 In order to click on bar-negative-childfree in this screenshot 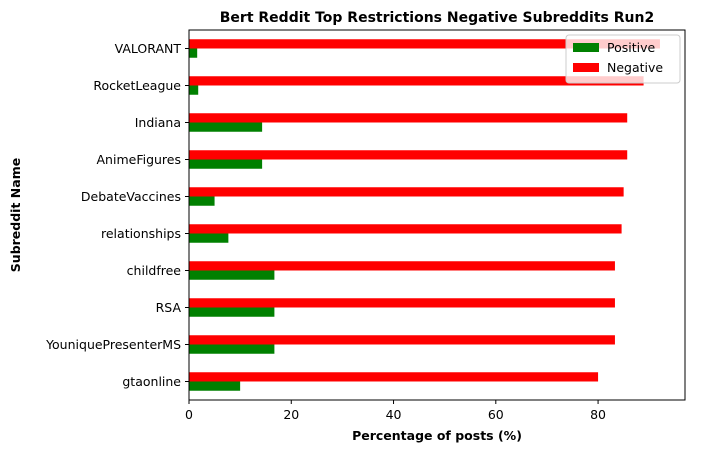, I will do `click(402, 266)`.